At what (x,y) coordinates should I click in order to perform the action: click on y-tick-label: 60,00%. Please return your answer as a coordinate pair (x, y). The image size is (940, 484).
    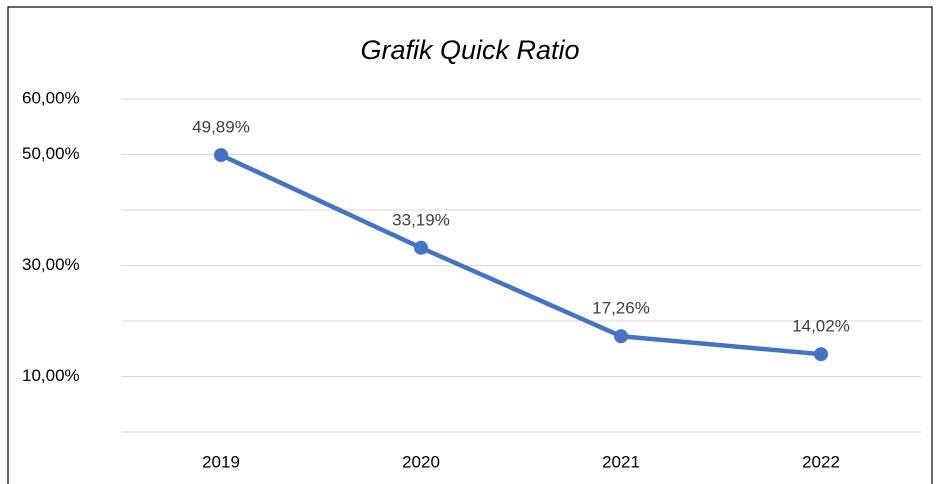
    Looking at the image, I should click on (51, 97).